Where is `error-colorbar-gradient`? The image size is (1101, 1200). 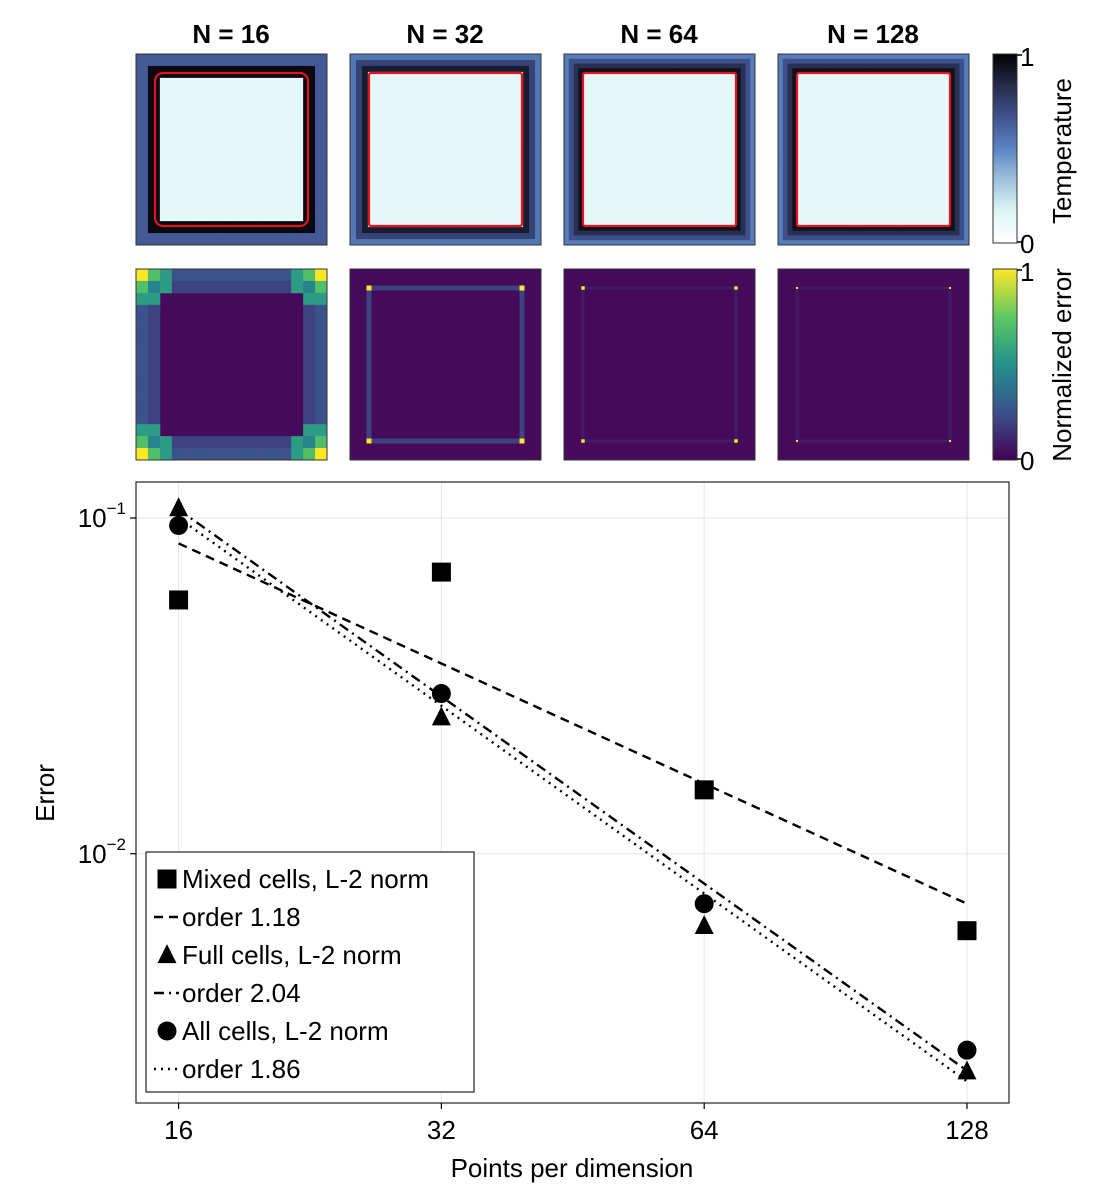
error-colorbar-gradient is located at coordinates (1005, 364).